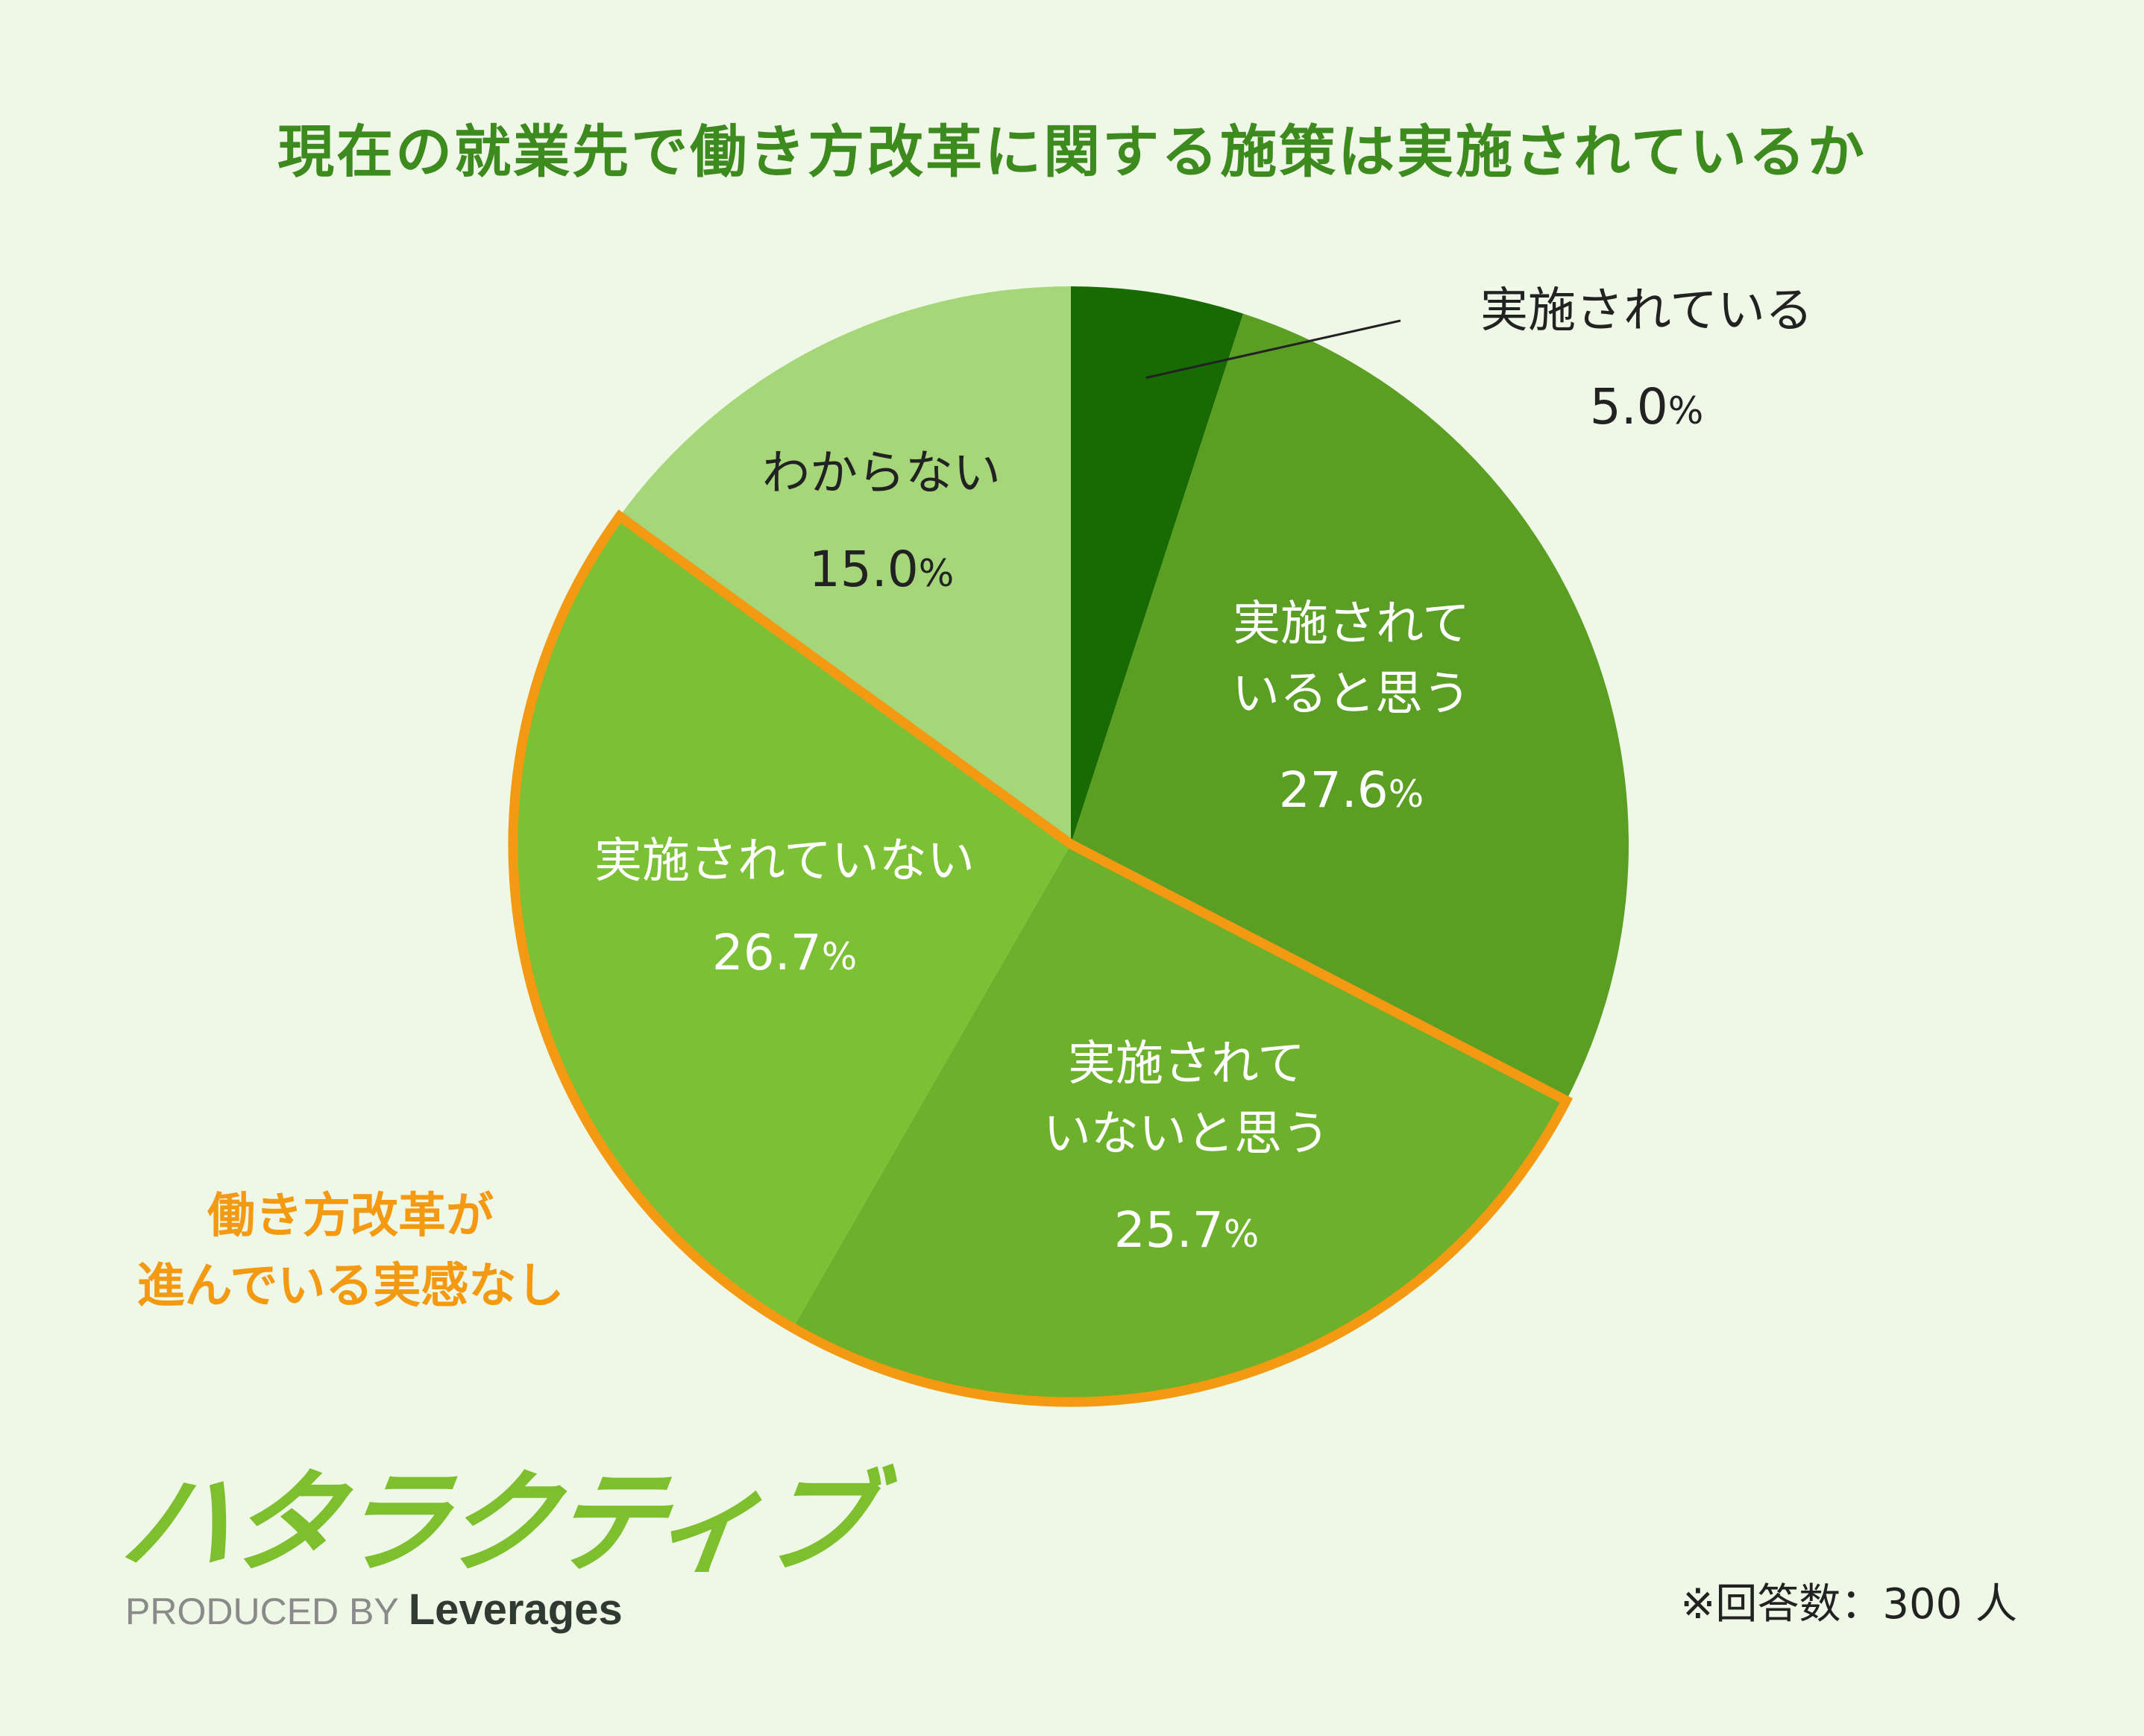 This screenshot has height=1736, width=2144. What do you see at coordinates (1351, 694) in the screenshot?
I see `slice-label-1-line-1: いると思う` at bounding box center [1351, 694].